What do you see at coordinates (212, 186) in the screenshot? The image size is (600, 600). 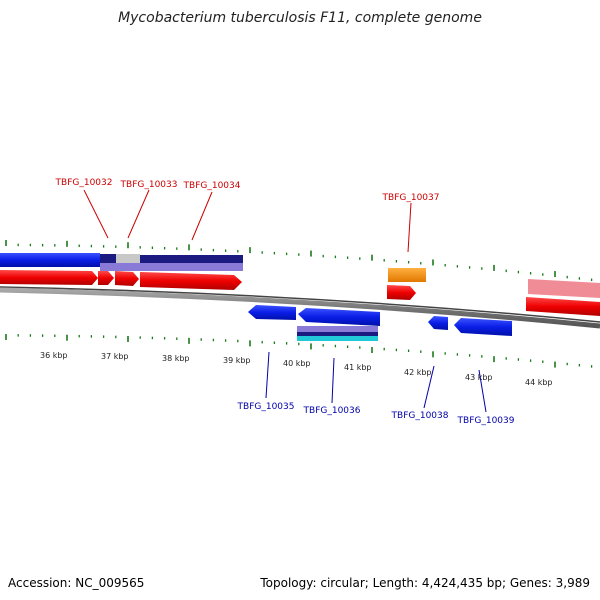 I see `gene-label: TBFG_10034` at bounding box center [212, 186].